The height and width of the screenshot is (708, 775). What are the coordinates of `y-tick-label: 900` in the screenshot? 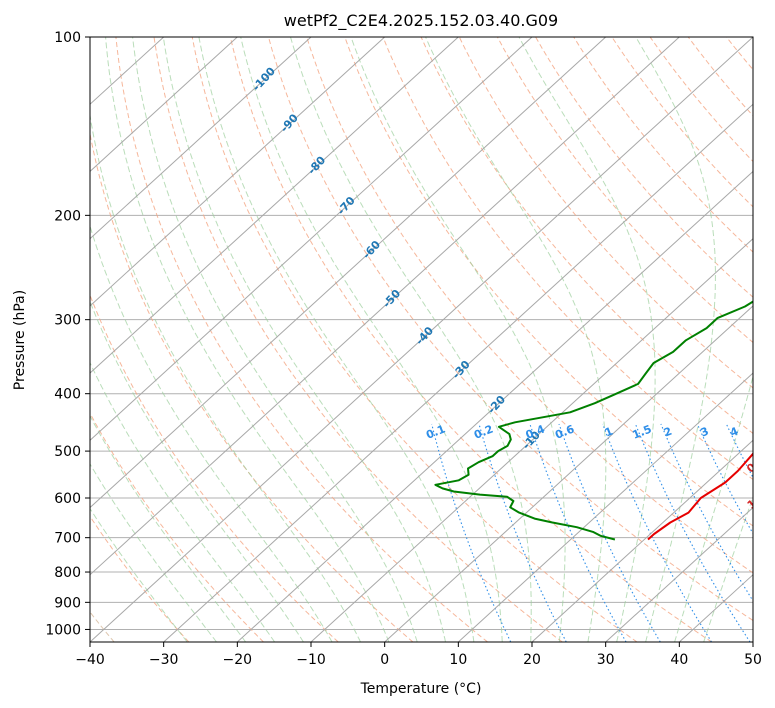 It's located at (67, 603).